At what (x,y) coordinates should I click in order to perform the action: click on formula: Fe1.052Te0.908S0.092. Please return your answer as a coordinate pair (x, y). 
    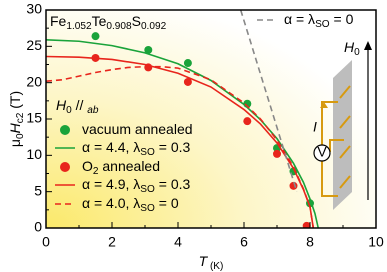
    Looking at the image, I should click on (108, 22).